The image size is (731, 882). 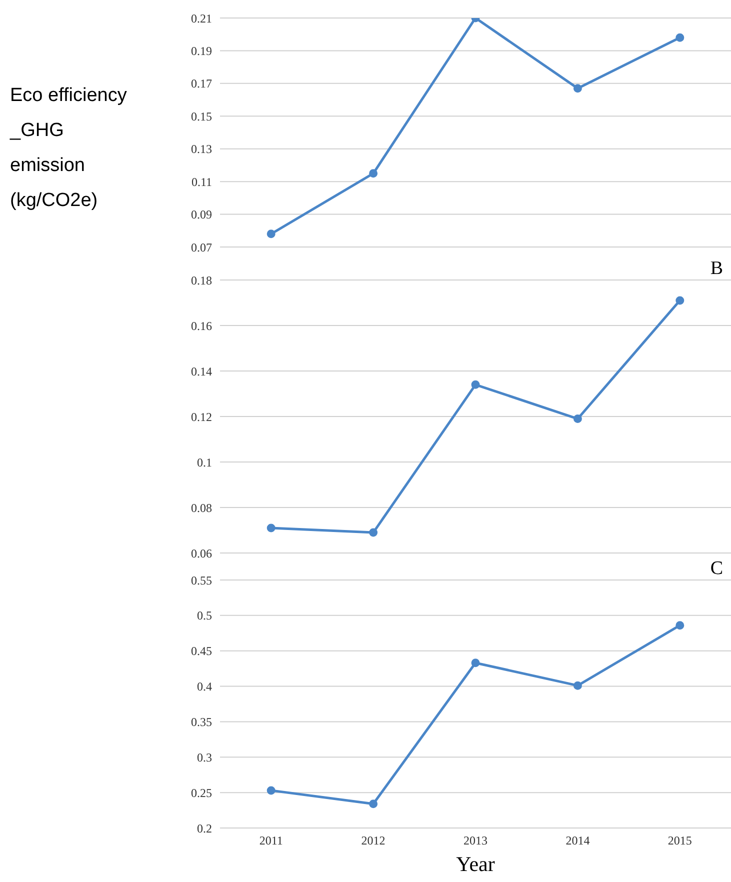 I want to click on x-tick-label: 2015, so click(x=680, y=841).